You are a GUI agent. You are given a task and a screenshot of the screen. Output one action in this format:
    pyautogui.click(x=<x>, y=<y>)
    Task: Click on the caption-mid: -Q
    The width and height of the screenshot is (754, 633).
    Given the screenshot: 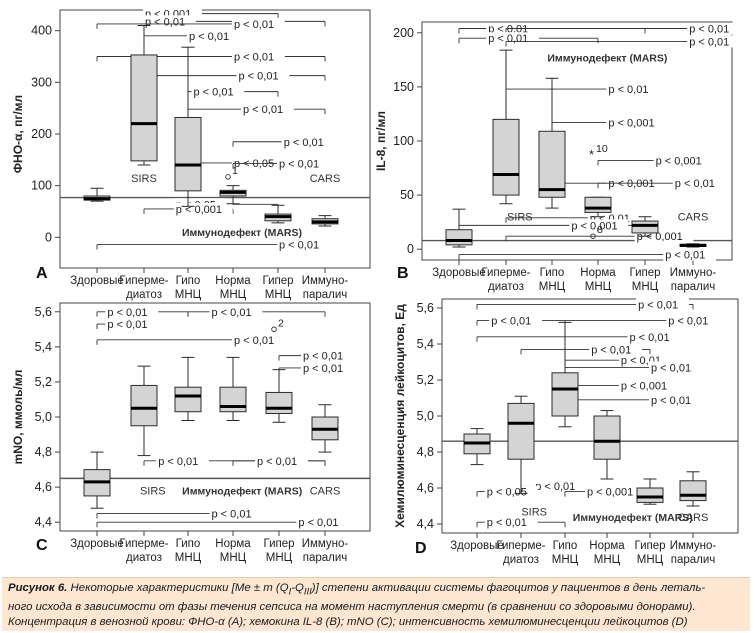 What is the action you would take?
    pyautogui.click(x=297, y=588)
    